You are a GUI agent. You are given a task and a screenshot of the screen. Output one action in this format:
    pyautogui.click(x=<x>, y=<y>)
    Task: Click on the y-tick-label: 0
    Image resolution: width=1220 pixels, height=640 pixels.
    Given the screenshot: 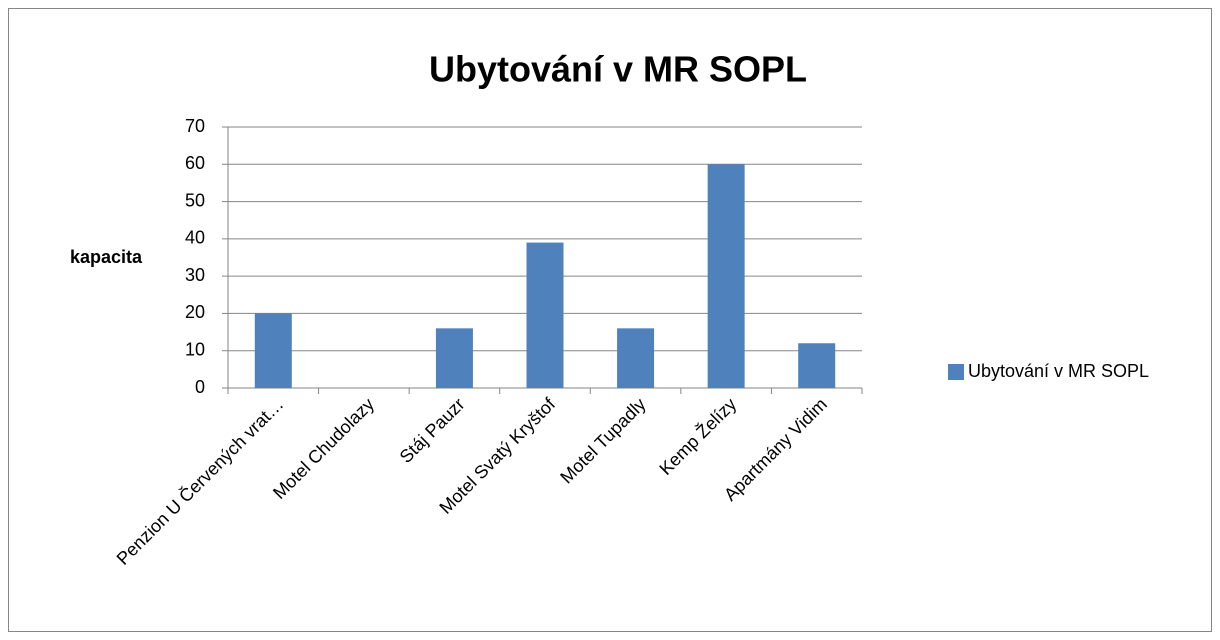 What is the action you would take?
    pyautogui.click(x=200, y=387)
    